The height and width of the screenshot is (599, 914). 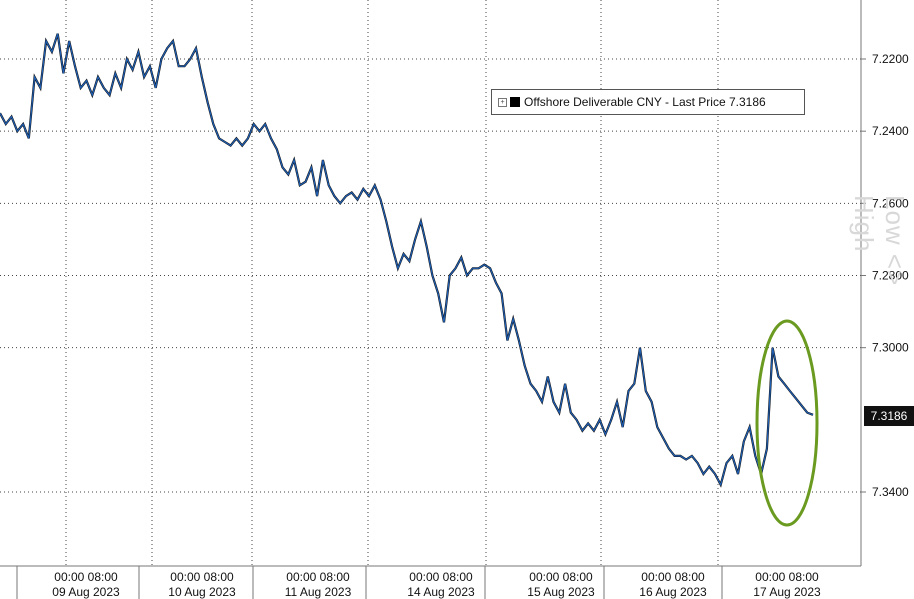 I want to click on highlight-ellipse, so click(x=787, y=423).